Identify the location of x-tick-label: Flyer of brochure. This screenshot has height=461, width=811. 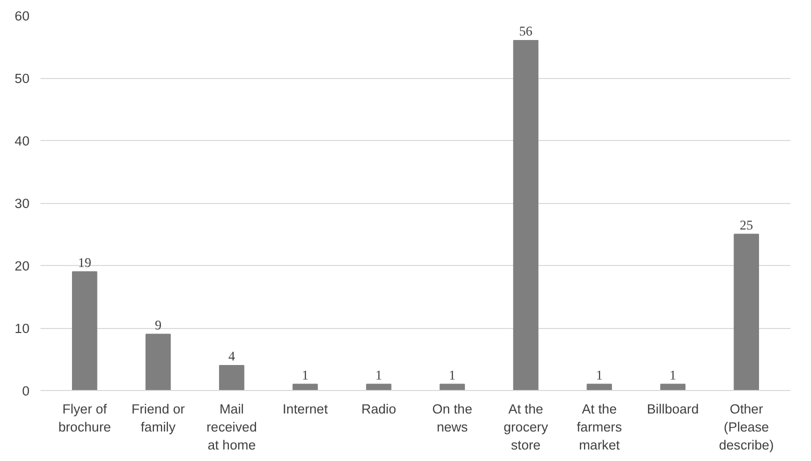
(84, 418).